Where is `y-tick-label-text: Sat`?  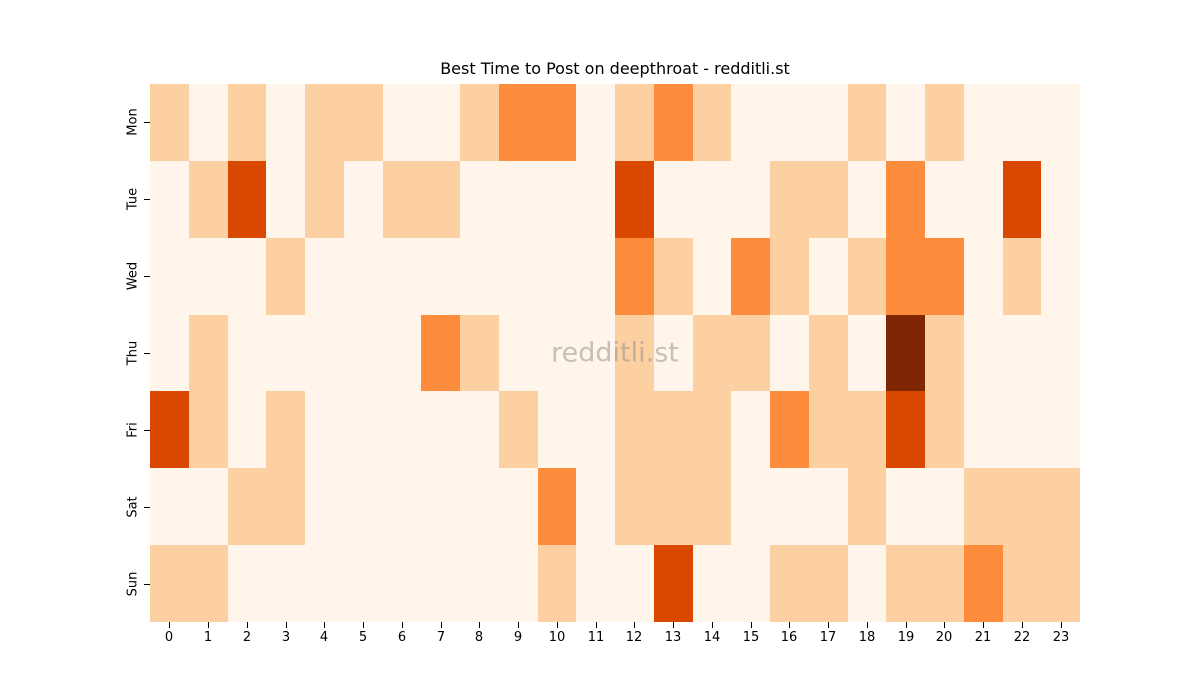 y-tick-label-text: Sat is located at coordinates (133, 507).